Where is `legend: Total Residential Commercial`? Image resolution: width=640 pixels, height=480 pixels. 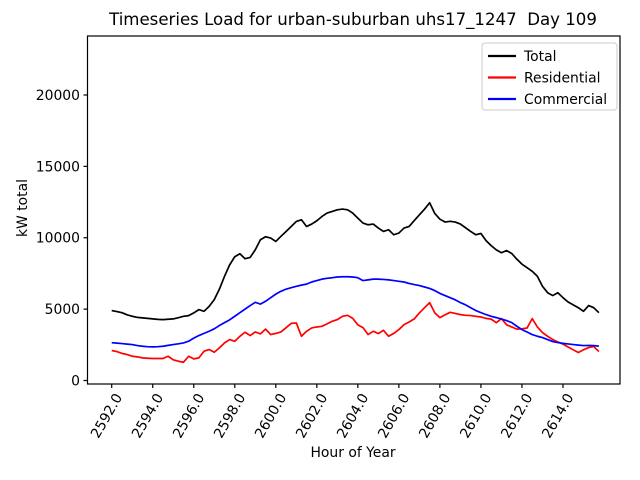 legend: Total Residential Commercial is located at coordinates (549, 76).